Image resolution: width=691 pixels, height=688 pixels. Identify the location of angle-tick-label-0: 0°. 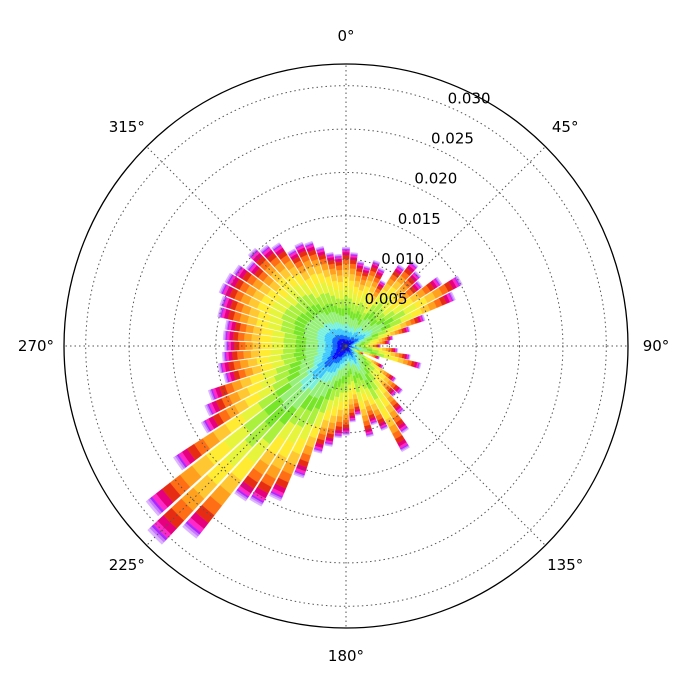
(345, 36).